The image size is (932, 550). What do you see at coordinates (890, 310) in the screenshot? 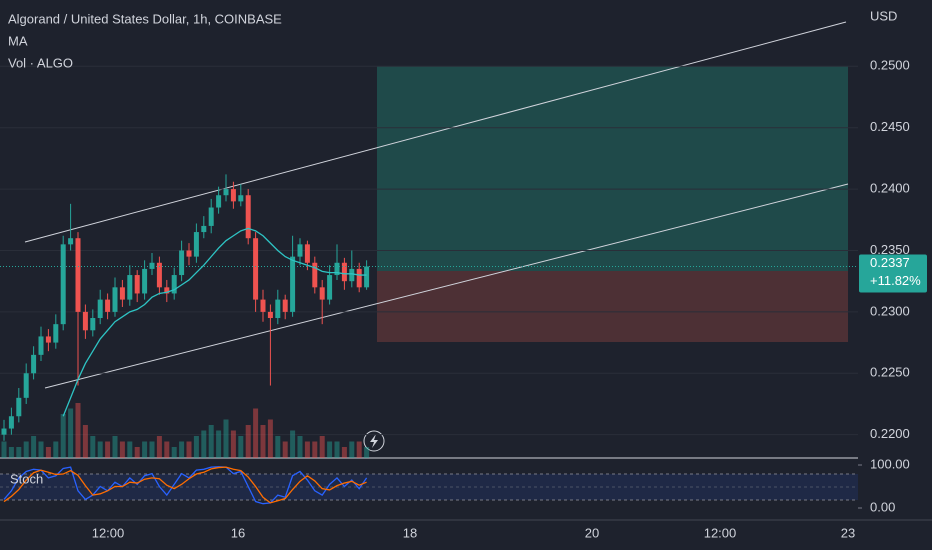
I see `y-tick-label: 0.2300` at bounding box center [890, 310].